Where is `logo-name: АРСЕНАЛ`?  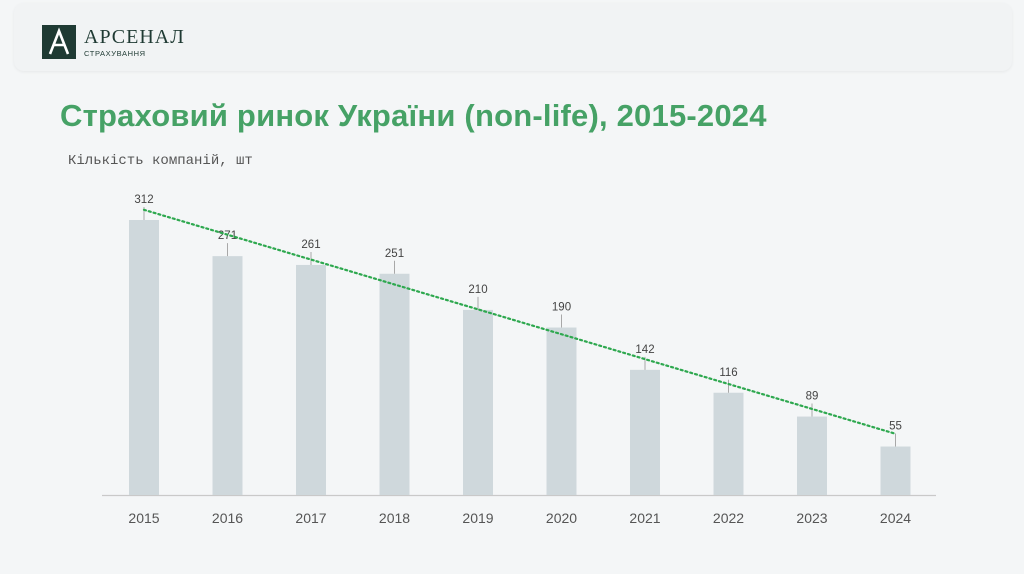 logo-name: АРСЕНАЛ is located at coordinates (134, 36).